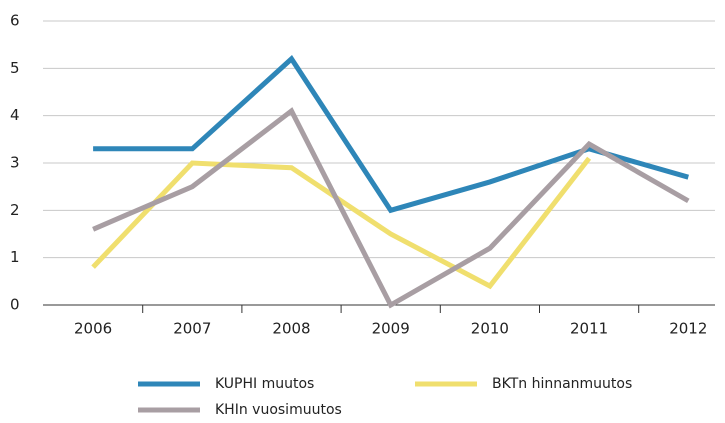 The image size is (725, 423). Describe the element at coordinates (192, 329) in the screenshot. I see `x-tick-label: 2007` at that location.